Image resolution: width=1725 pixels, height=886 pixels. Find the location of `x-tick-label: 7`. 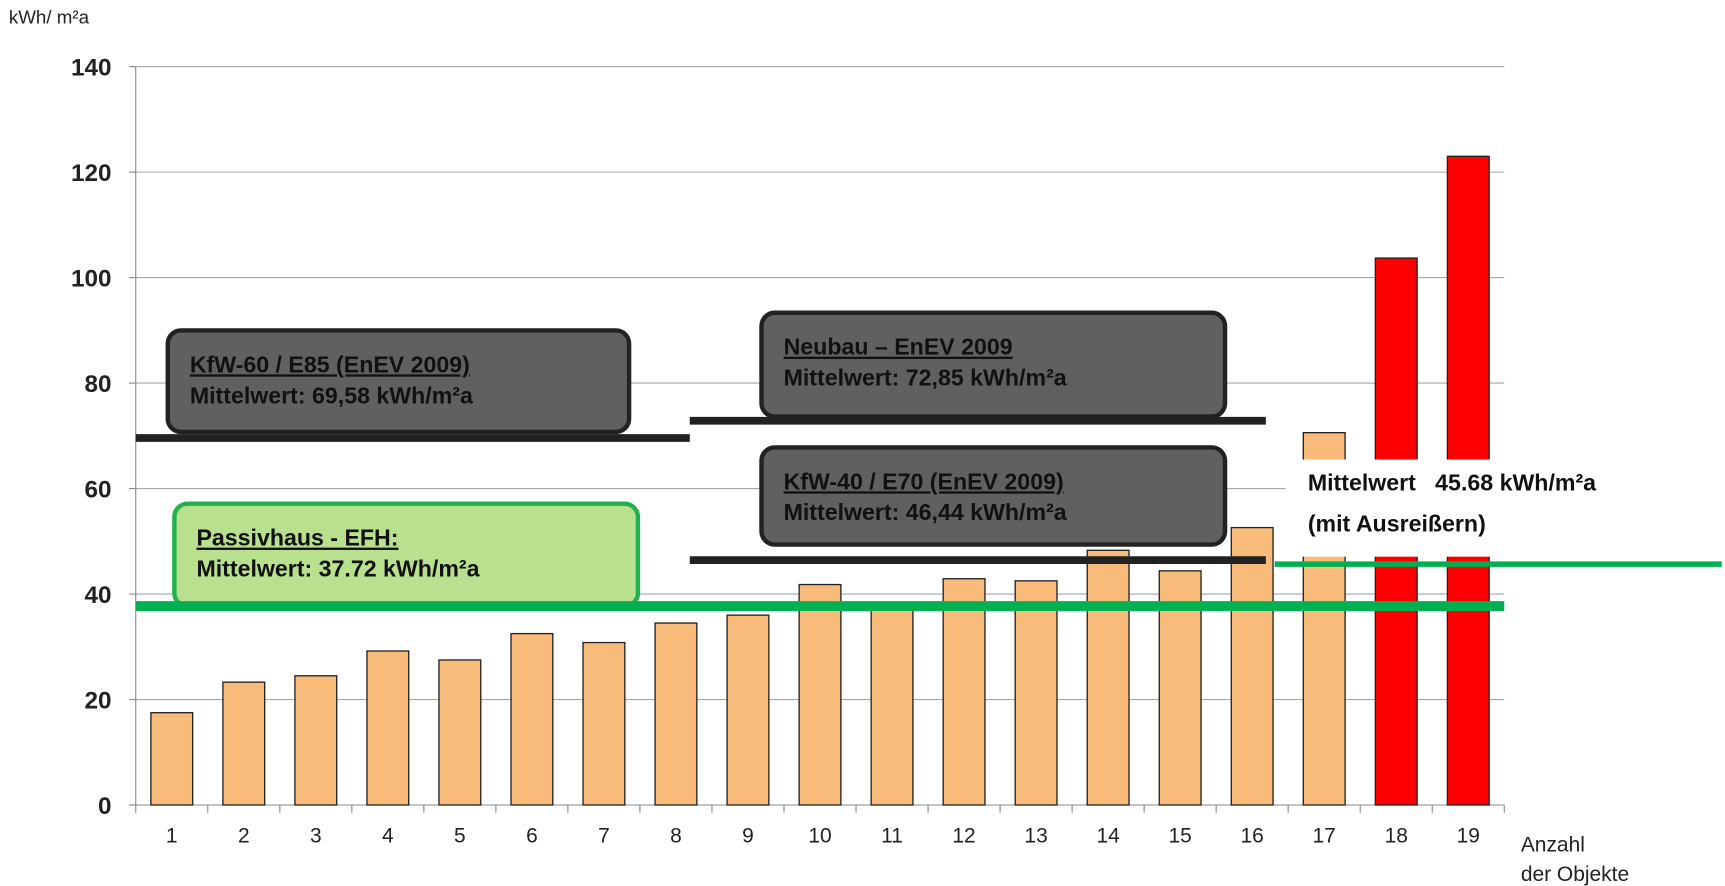

x-tick-label: 7 is located at coordinates (604, 836).